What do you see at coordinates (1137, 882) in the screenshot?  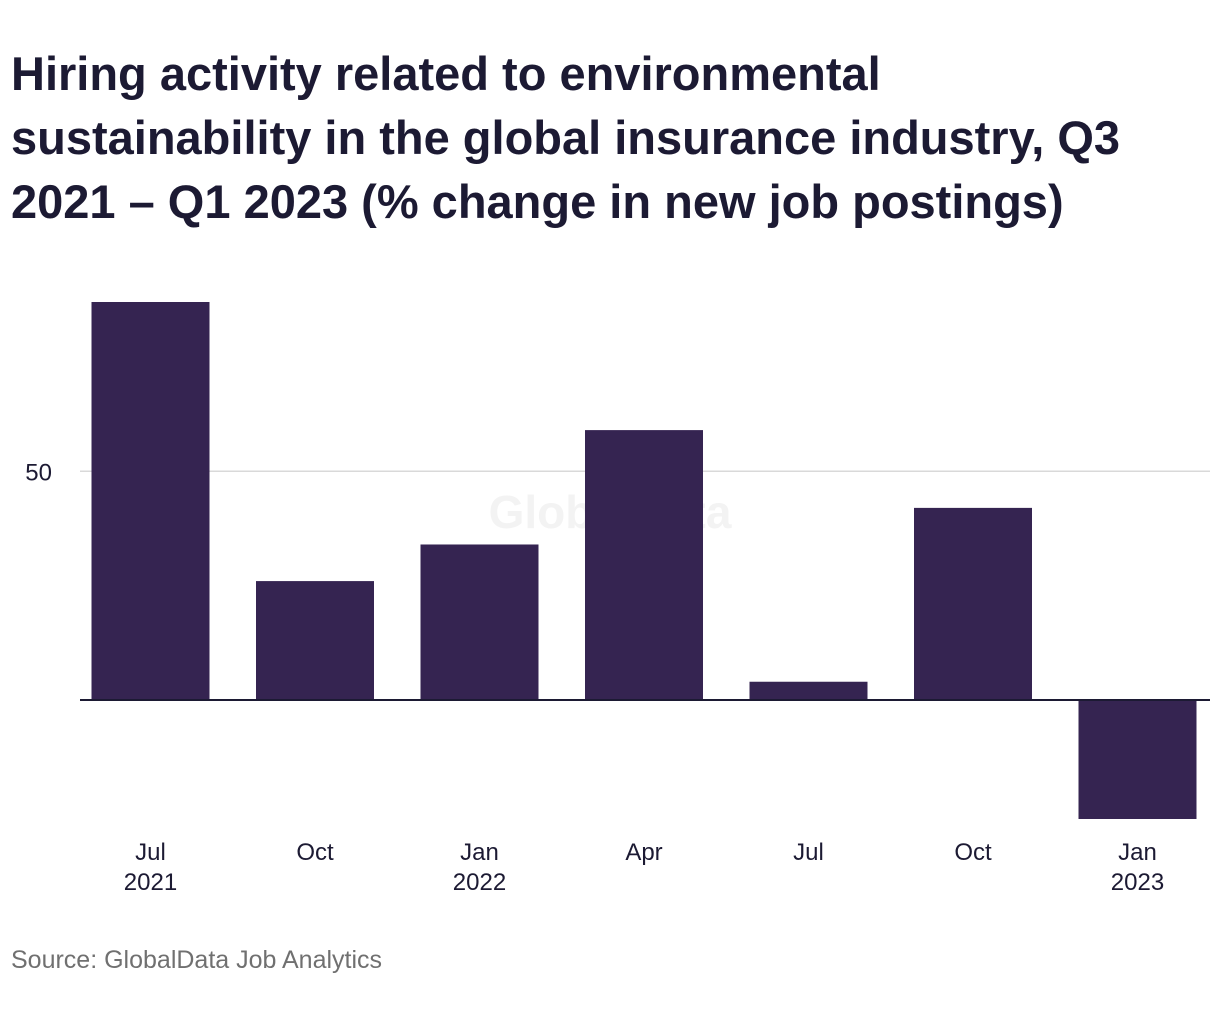 I see `x-tick-year-label: 2023` at bounding box center [1137, 882].